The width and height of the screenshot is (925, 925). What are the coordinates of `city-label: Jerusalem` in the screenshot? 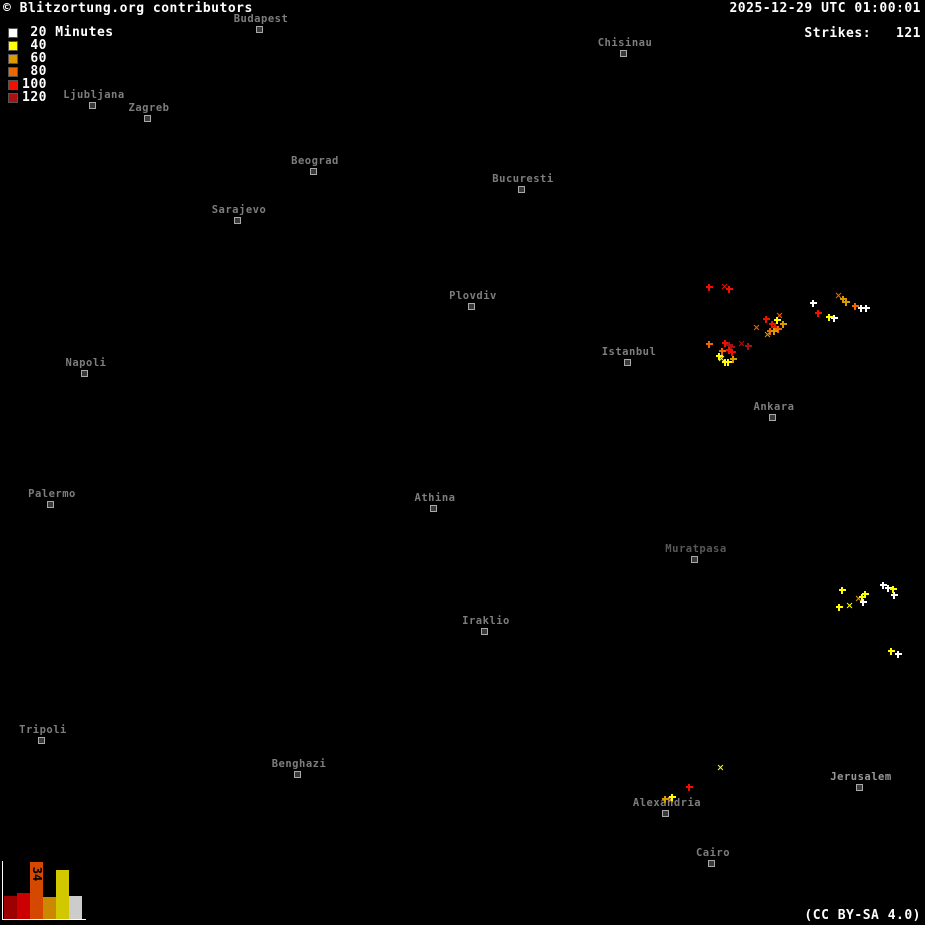 It's located at (861, 777).